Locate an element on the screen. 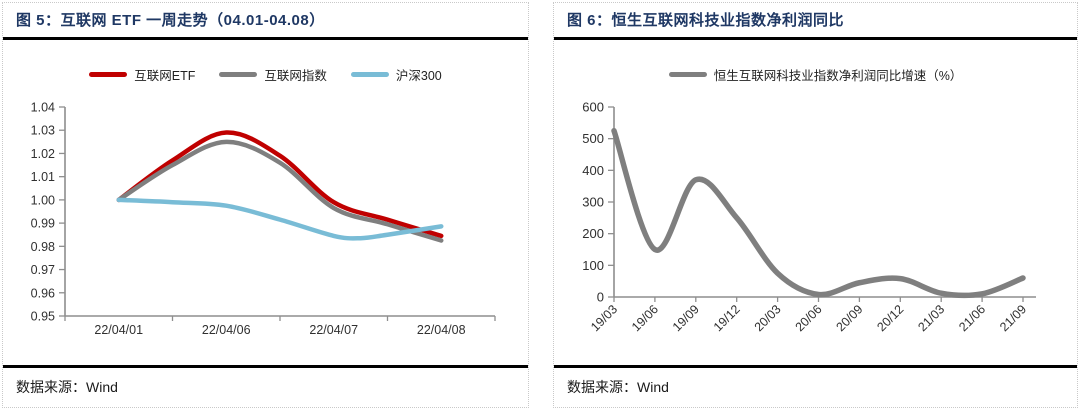 This screenshot has height=410, width=1080. svg-text: 1.00 is located at coordinates (43, 200).